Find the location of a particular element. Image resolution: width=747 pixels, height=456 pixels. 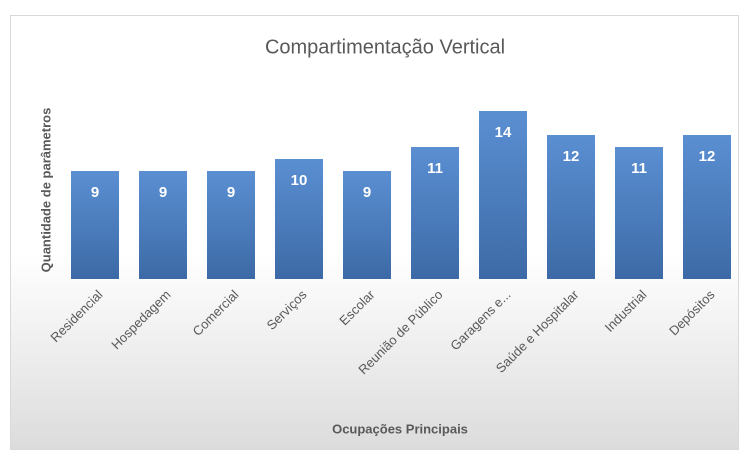

value-label: 14 is located at coordinates (503, 132).